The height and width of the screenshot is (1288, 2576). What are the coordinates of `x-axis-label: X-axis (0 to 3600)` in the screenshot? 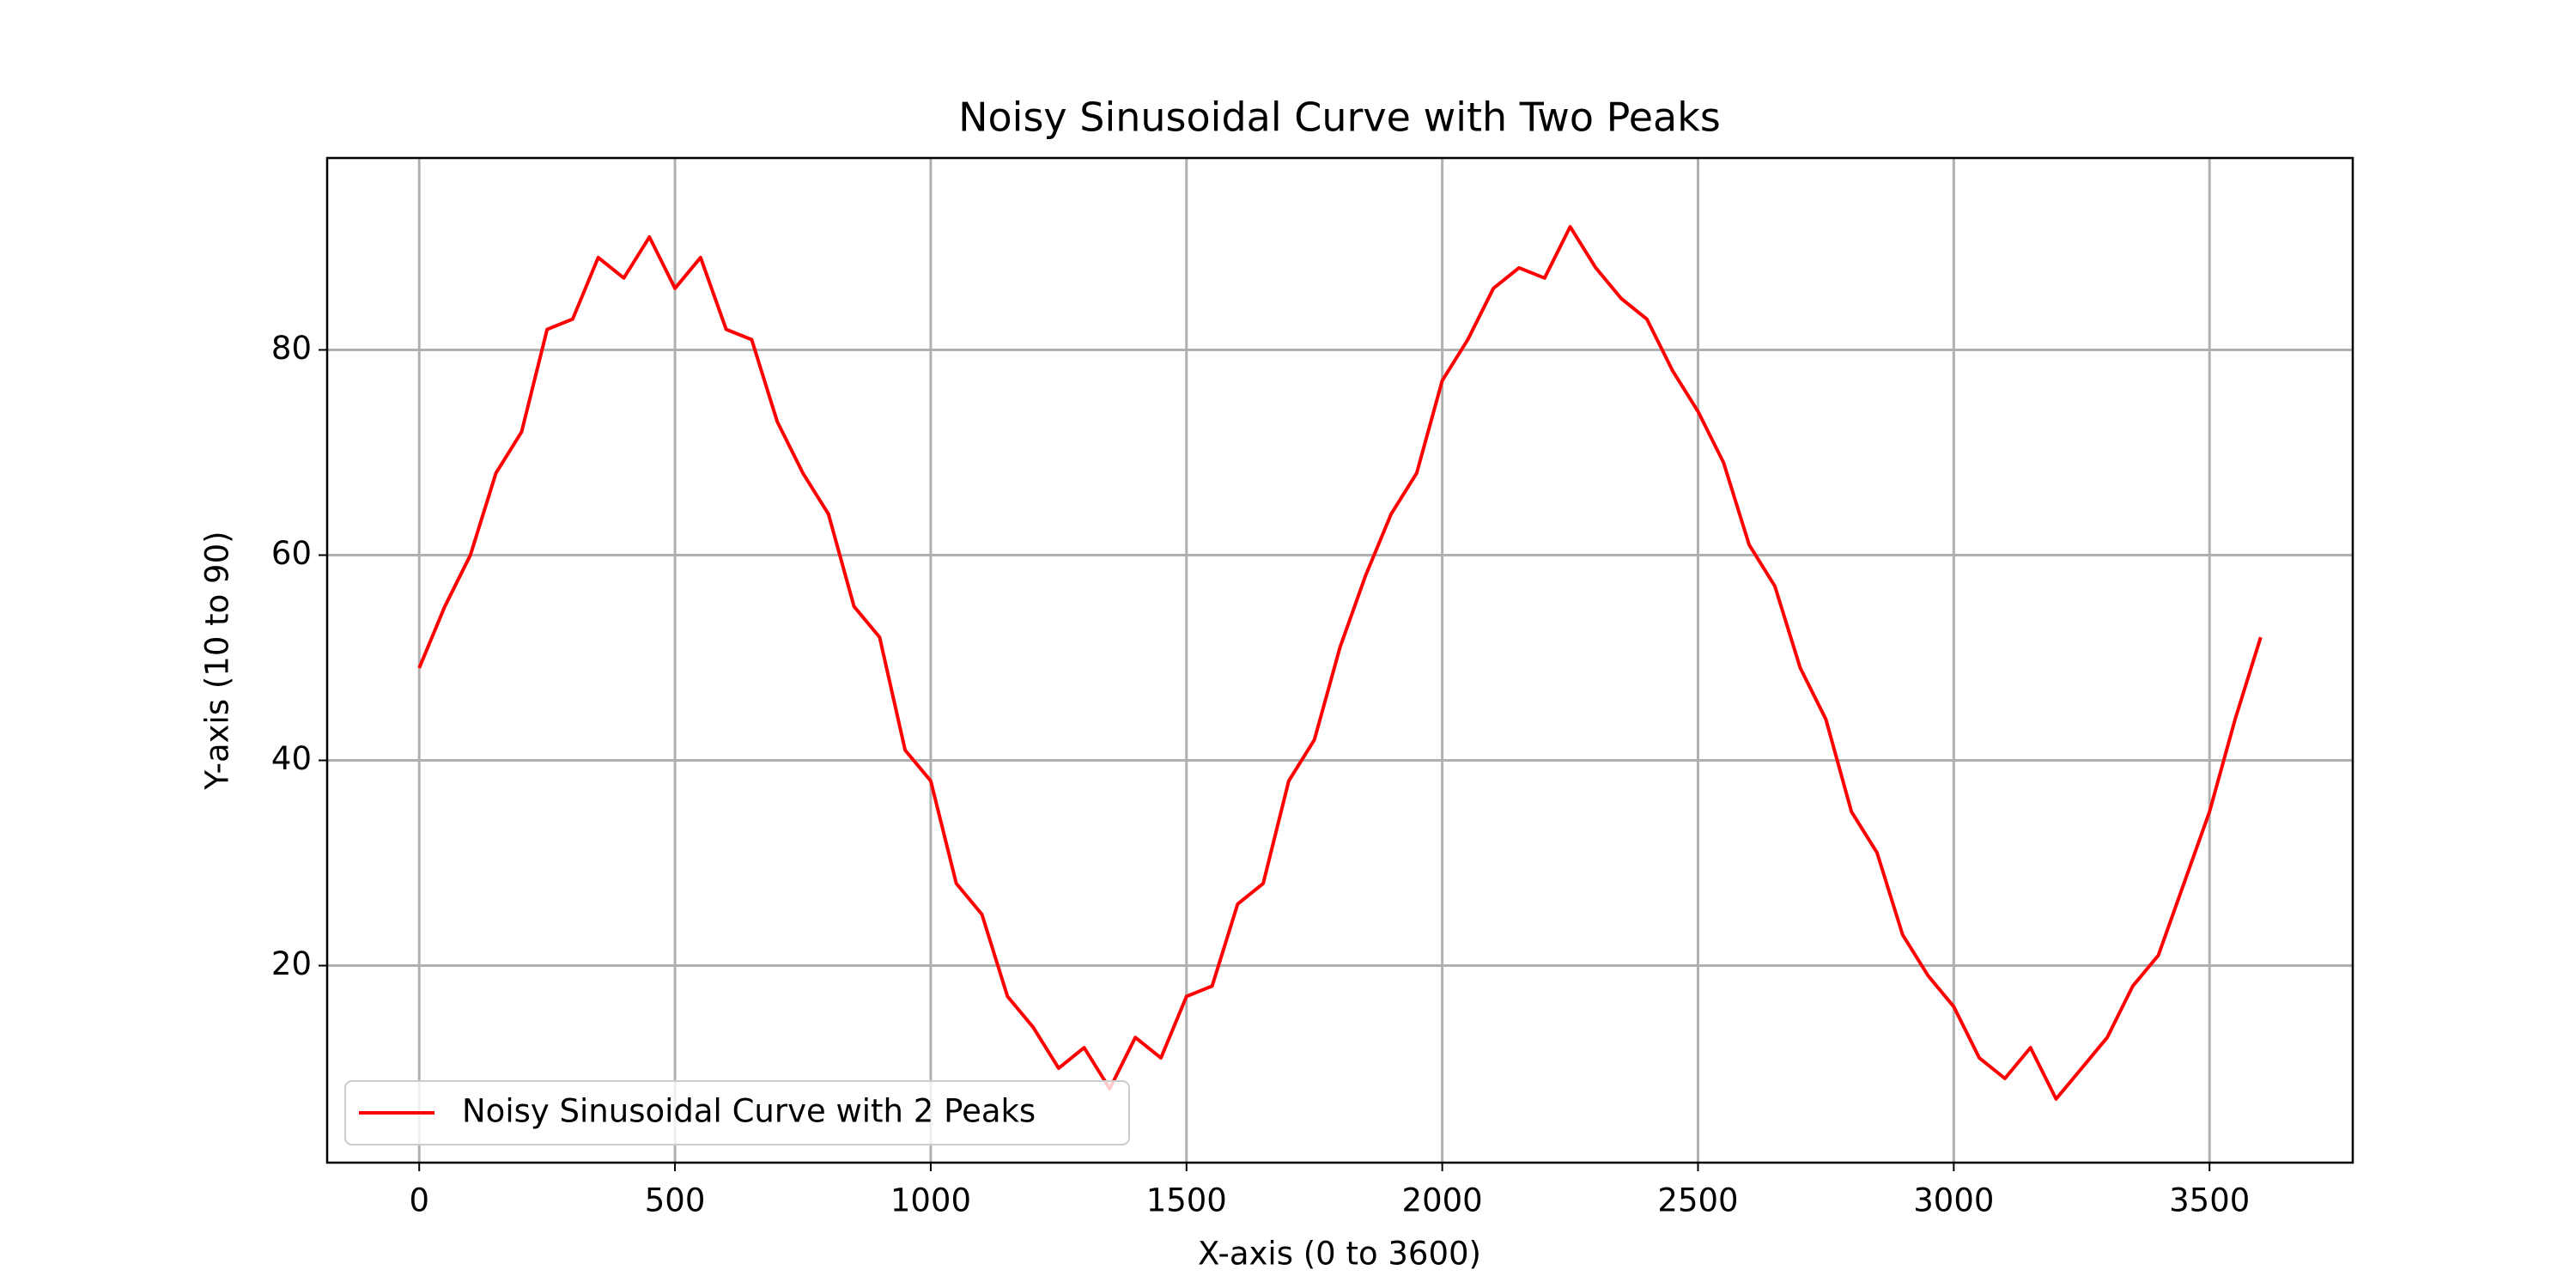 It's located at (1339, 1254).